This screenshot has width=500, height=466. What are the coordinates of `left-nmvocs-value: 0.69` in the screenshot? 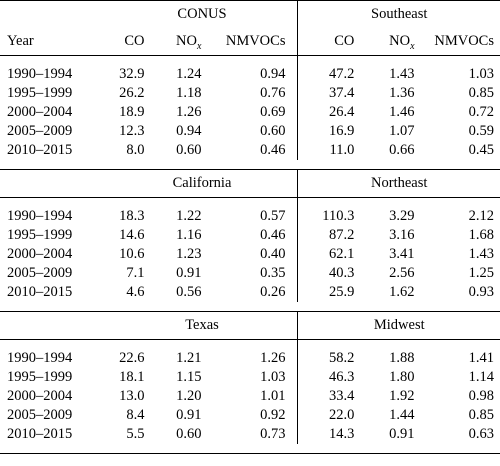 It's located at (273, 112).